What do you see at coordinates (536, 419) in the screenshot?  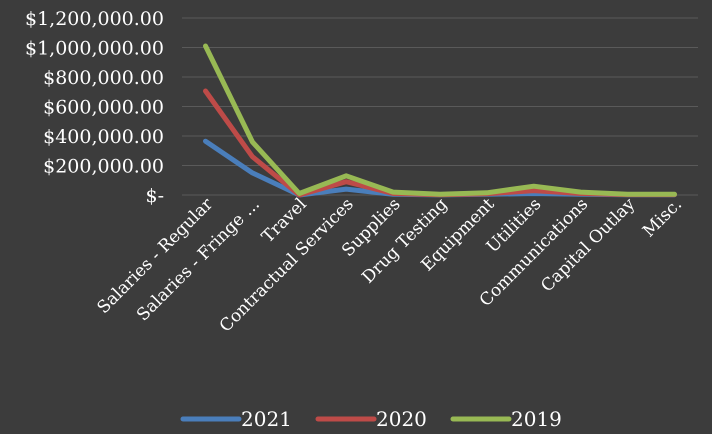 I see `legend-label: 2019` at bounding box center [536, 419].